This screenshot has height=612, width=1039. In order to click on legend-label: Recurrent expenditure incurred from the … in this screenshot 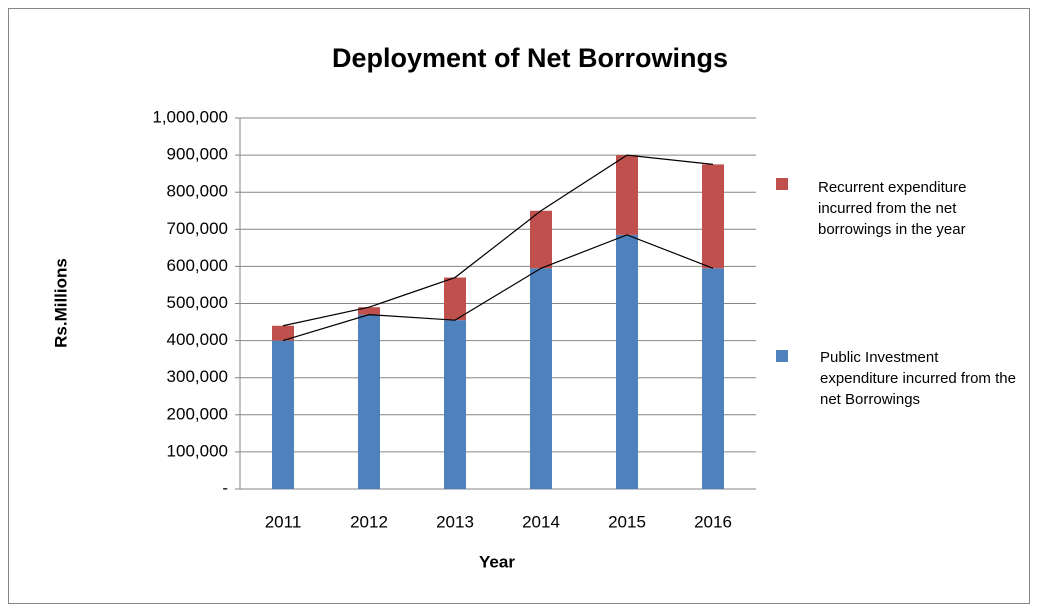, I will do `click(892, 208)`.